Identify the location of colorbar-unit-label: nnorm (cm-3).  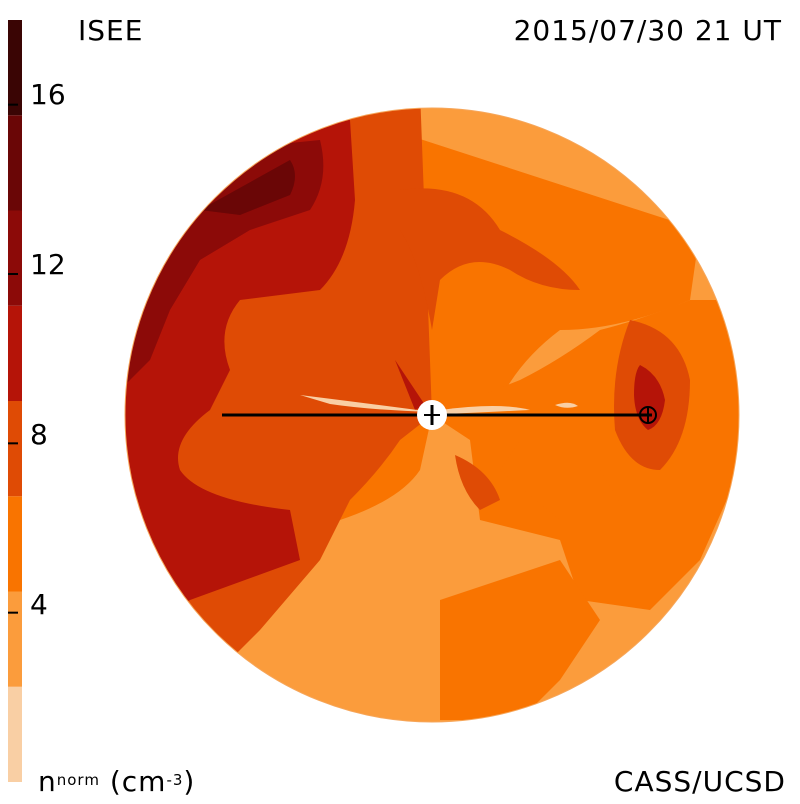
(116, 781).